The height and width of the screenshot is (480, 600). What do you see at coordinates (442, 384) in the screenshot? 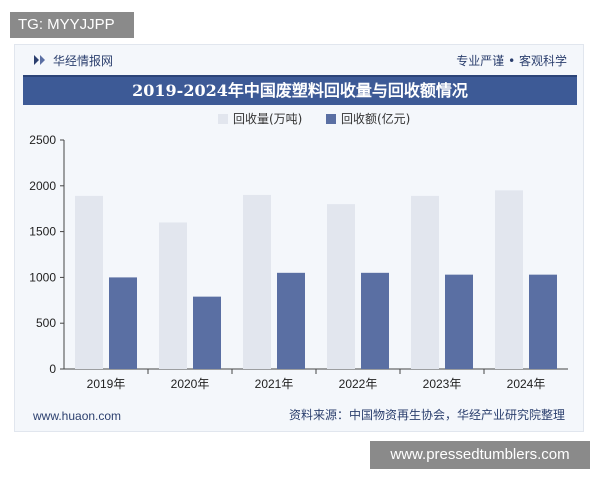
I see `x-tick-label: 2023年` at bounding box center [442, 384].